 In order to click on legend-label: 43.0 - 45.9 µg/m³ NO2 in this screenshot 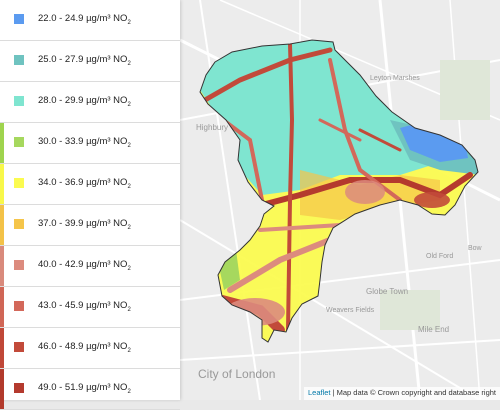, I will do `click(84, 306)`.